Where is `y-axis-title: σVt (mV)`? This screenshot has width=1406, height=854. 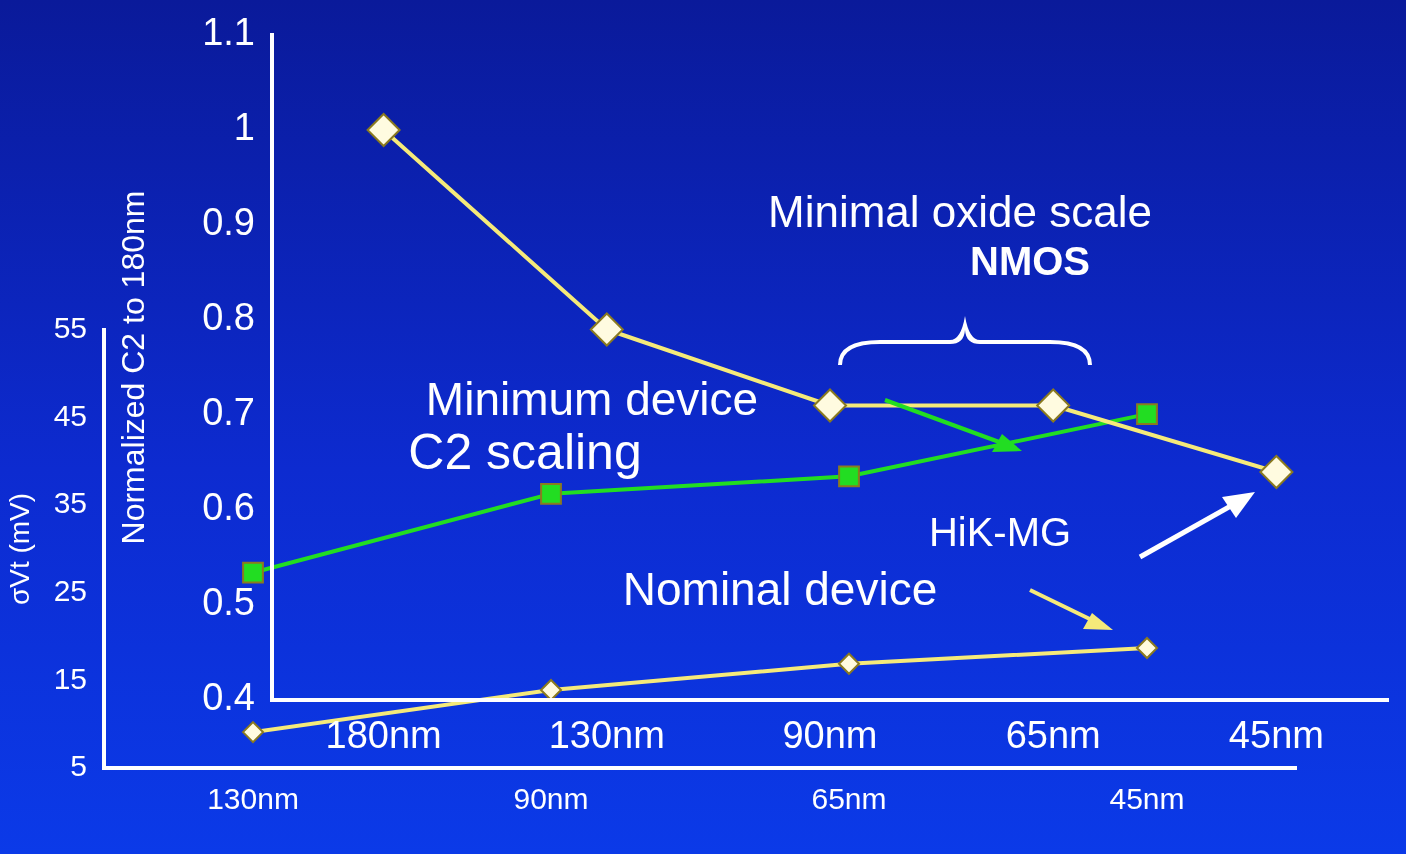
y-axis-title: σVt (mV) is located at coordinates (19, 549).